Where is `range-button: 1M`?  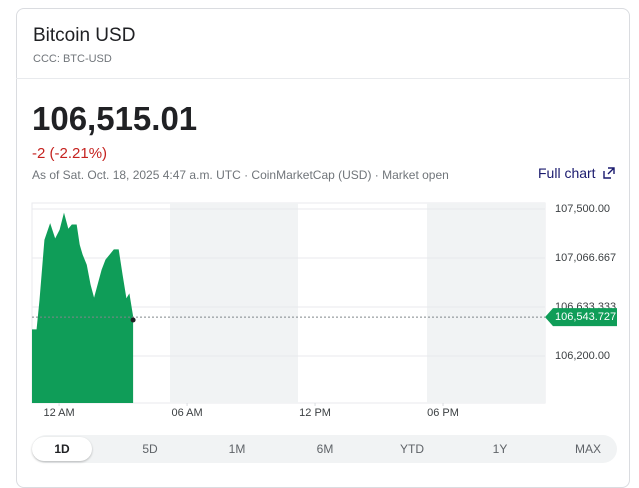 range-button: 1M is located at coordinates (237, 449).